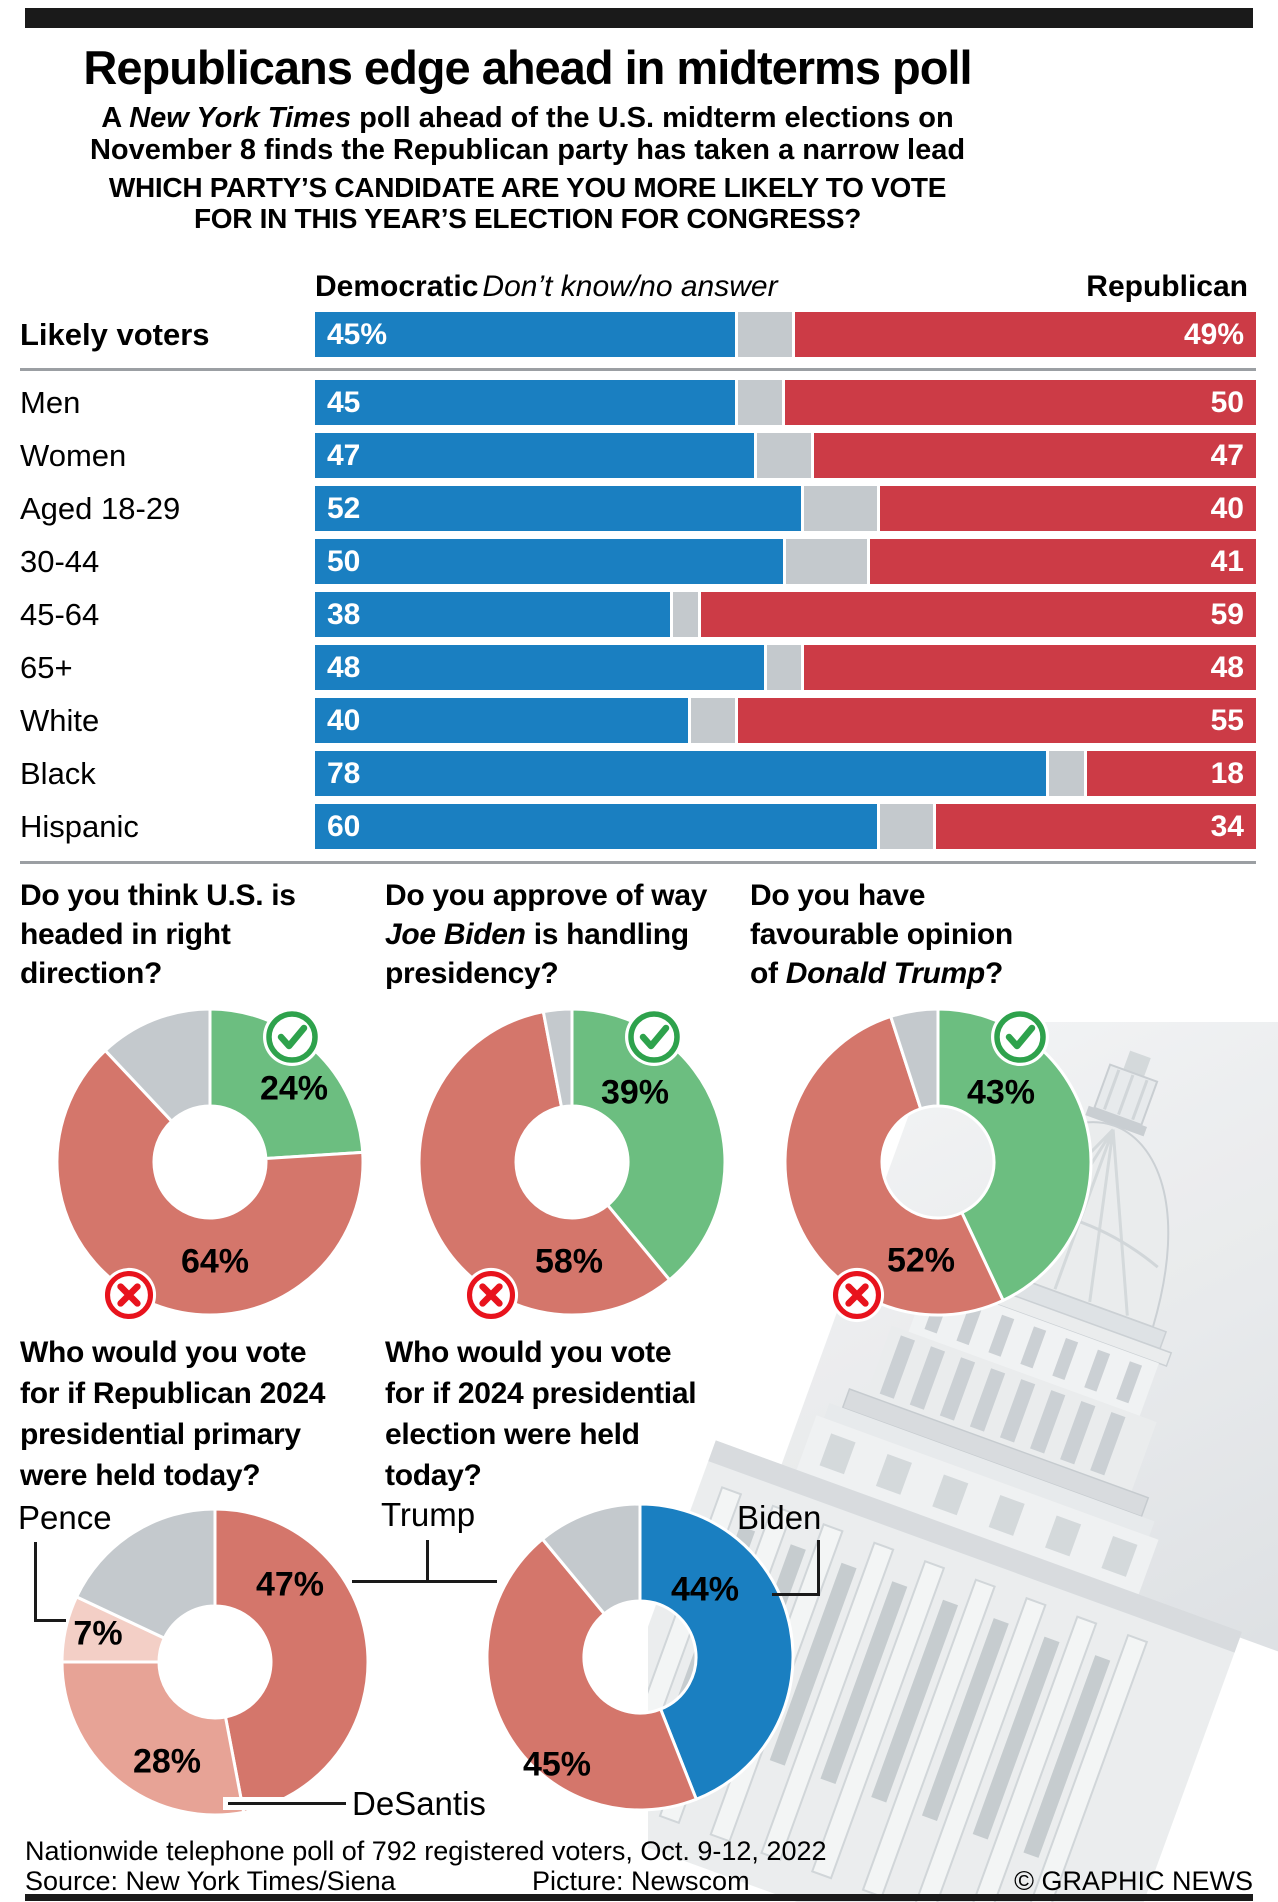 The height and width of the screenshot is (1902, 1278). I want to click on category-label: Men, so click(50, 402).